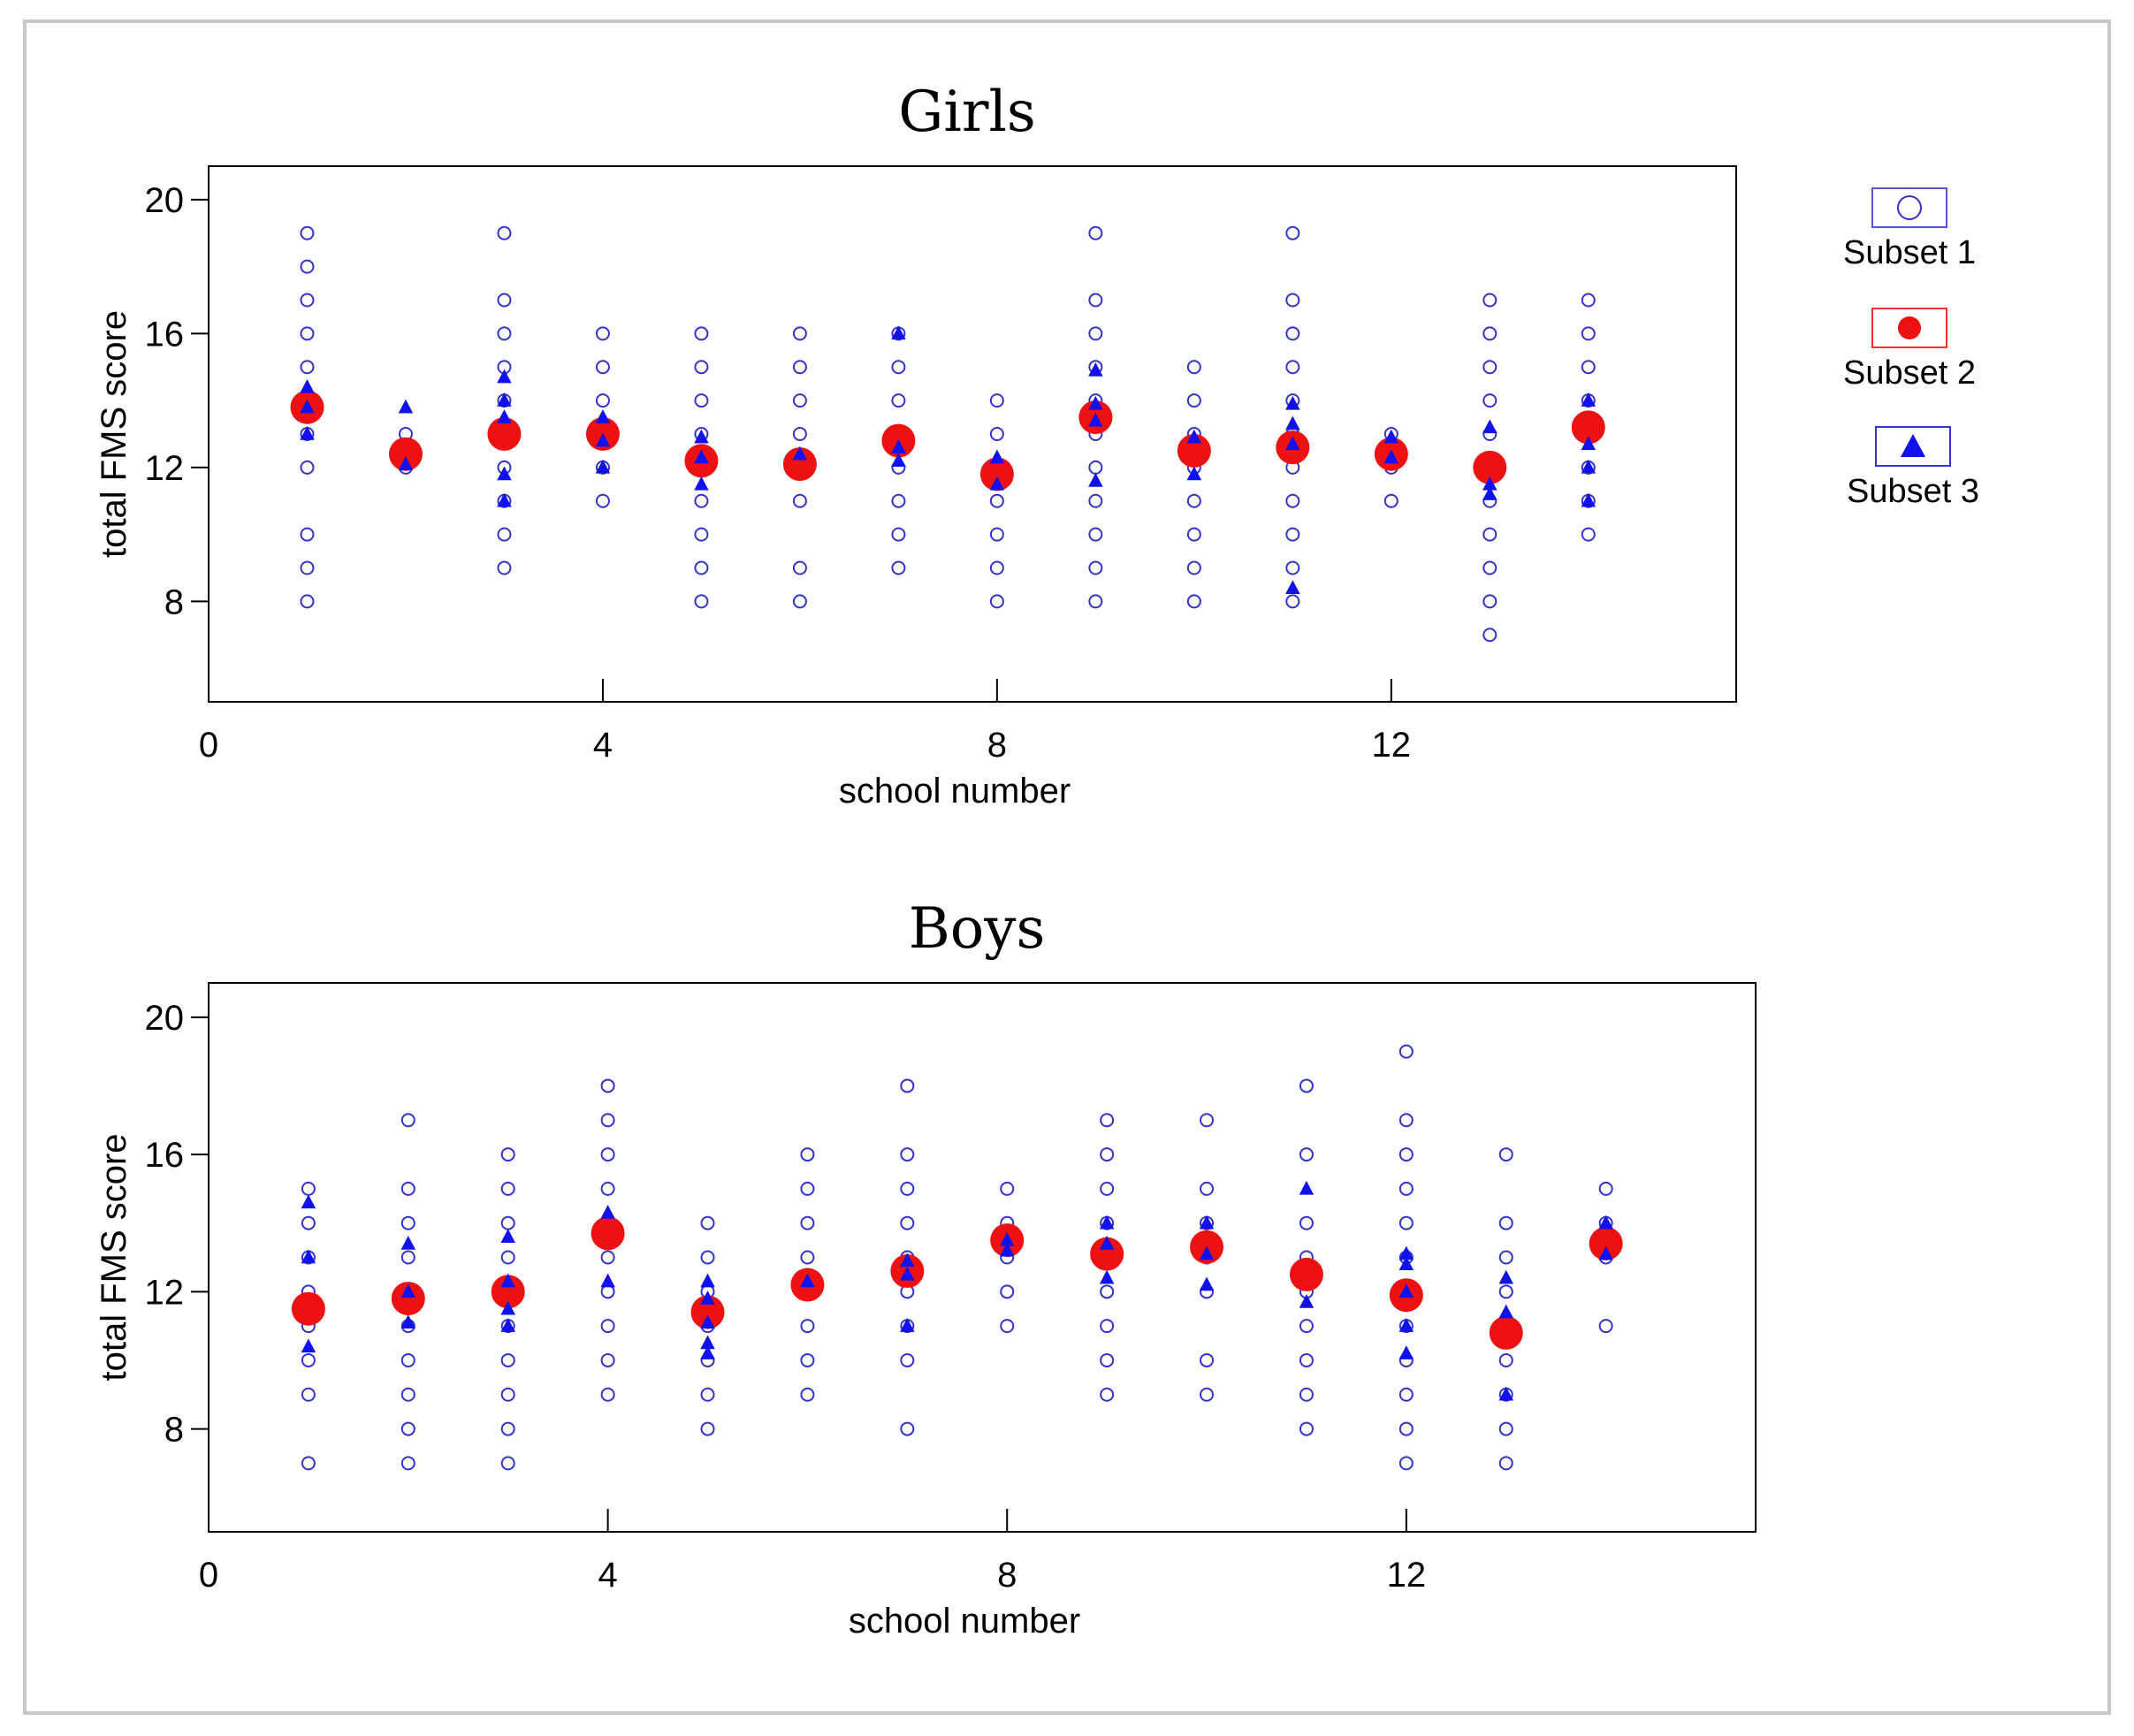 This screenshot has width=2134, height=1736. Describe the element at coordinates (1909, 208) in the screenshot. I see `legend-swatch` at that location.